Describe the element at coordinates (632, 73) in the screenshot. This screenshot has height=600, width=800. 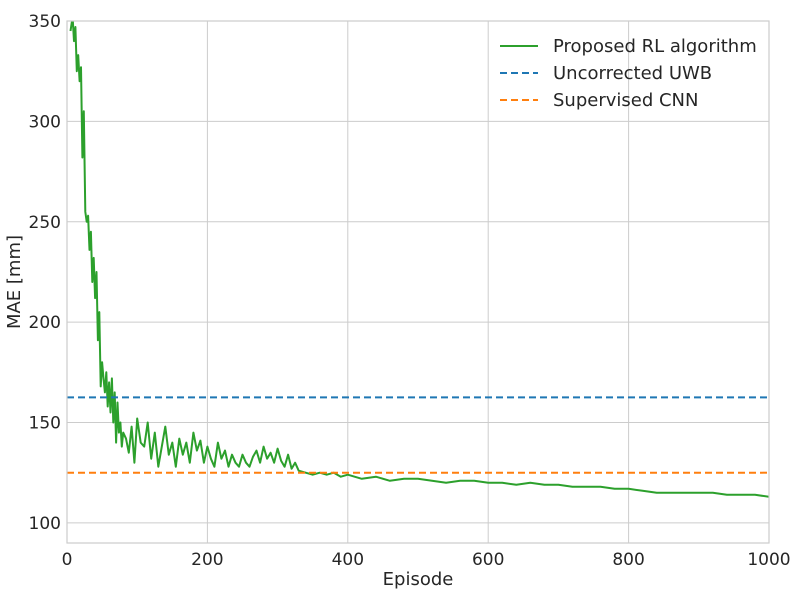
I see `legend-label-uwb: Uncorrected UWB` at that location.